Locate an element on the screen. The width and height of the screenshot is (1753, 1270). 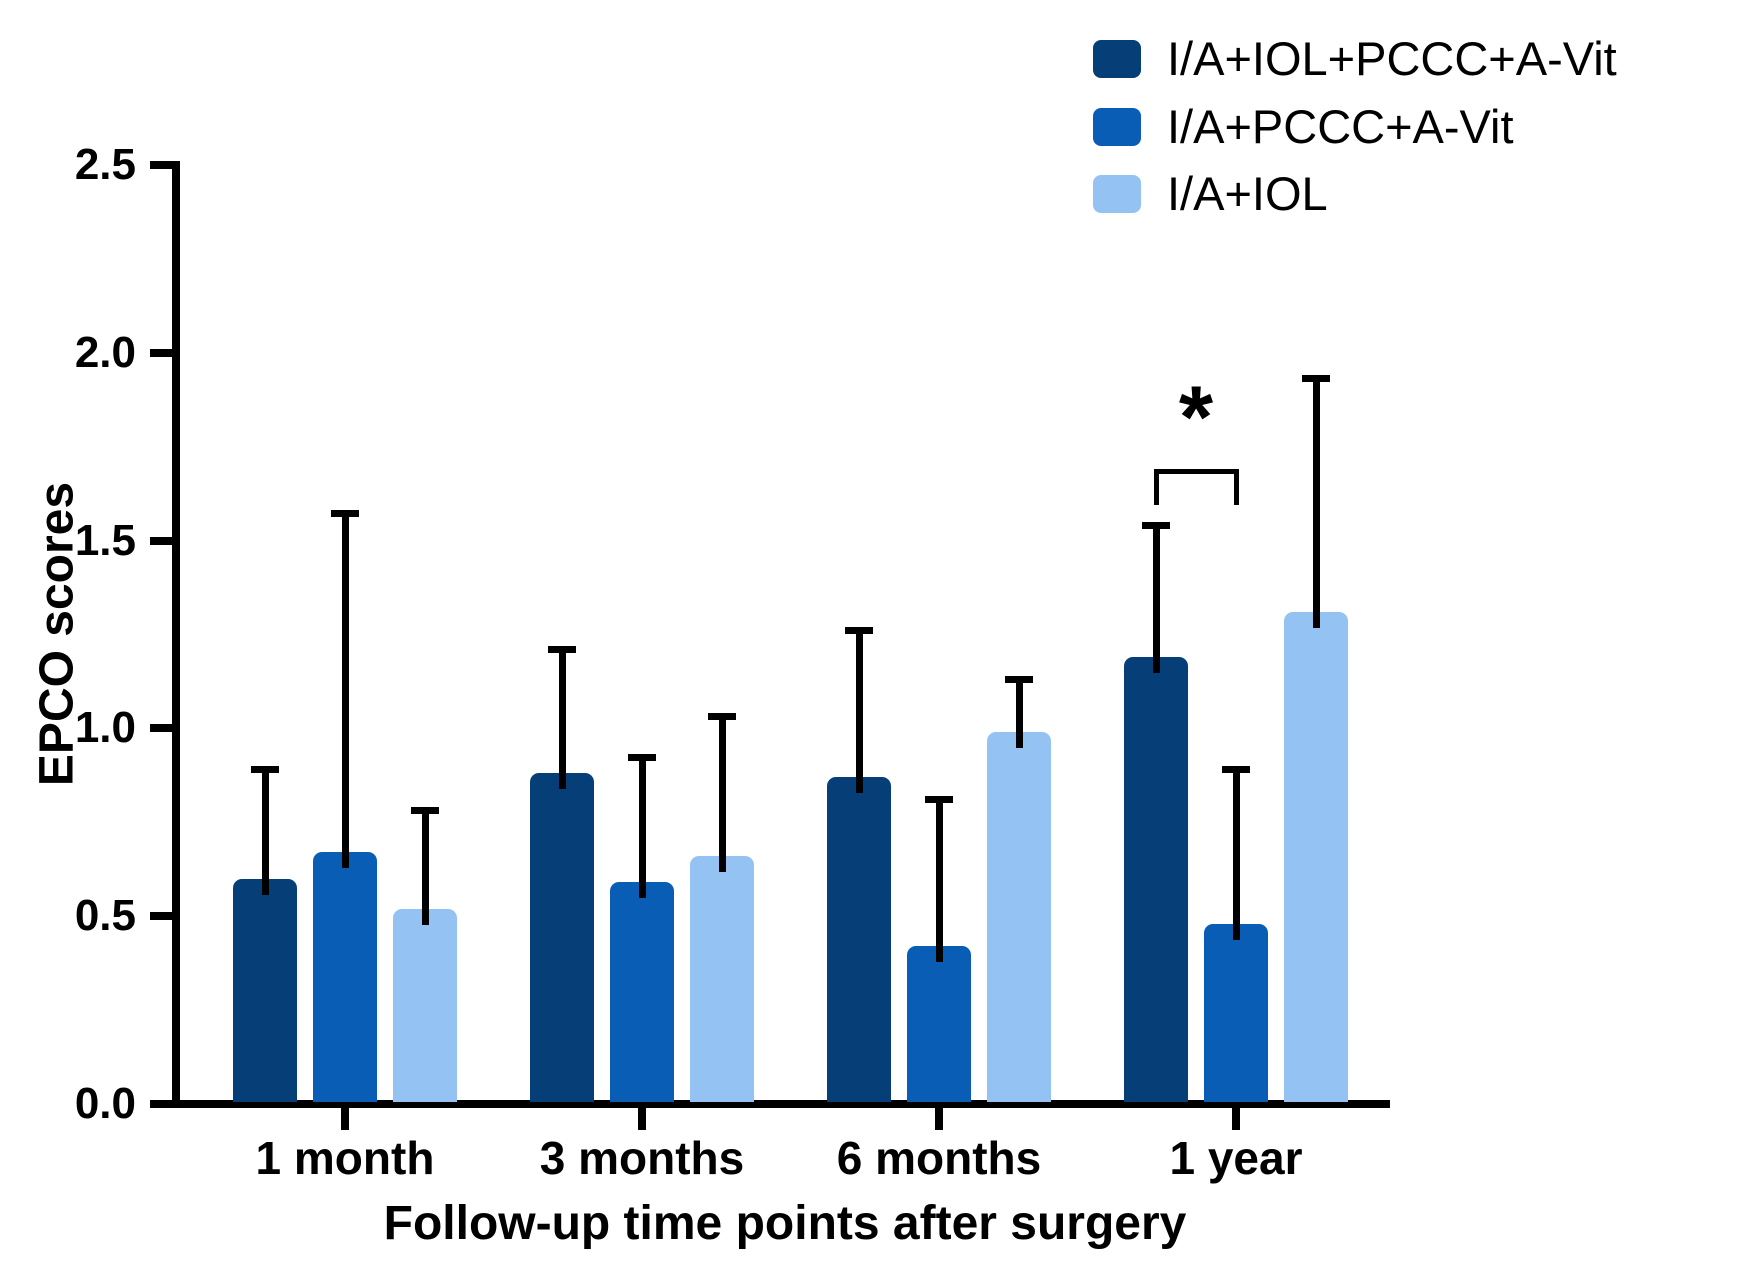
x-category-label: 1 month is located at coordinates (345, 1158).